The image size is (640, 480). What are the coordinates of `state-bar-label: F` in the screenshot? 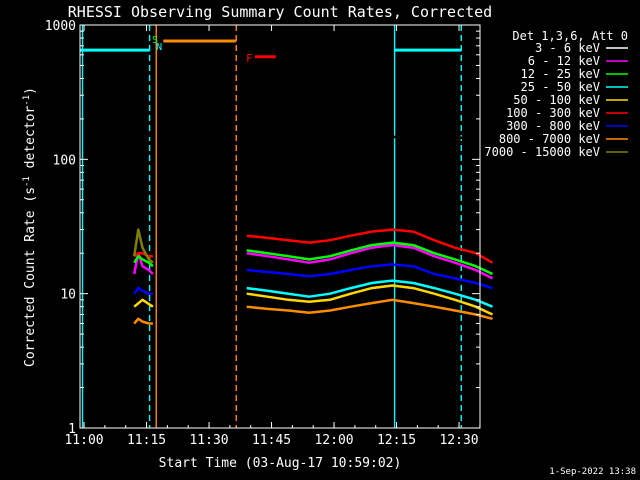 It's located at (249, 58).